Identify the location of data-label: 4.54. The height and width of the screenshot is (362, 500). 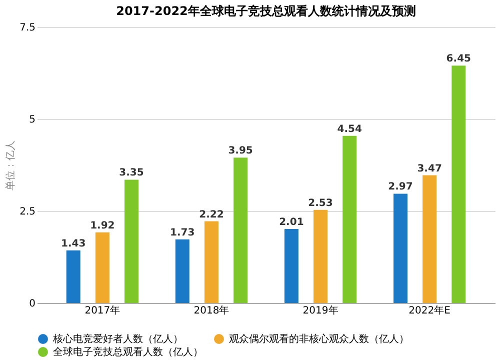
(349, 129).